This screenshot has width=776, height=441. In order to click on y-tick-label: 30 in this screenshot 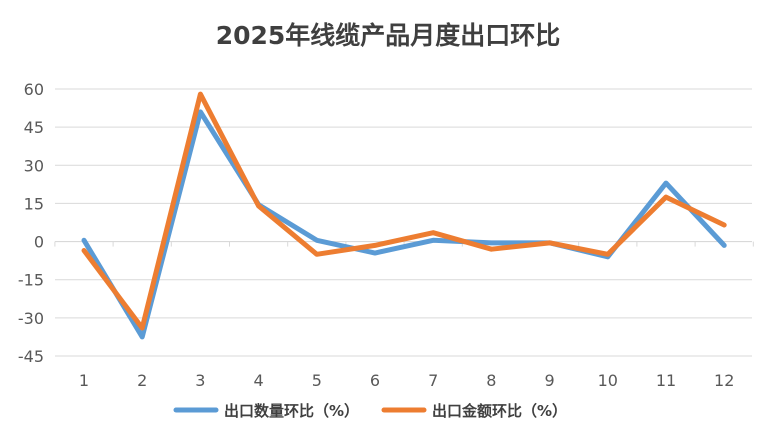, I will do `click(34, 165)`.